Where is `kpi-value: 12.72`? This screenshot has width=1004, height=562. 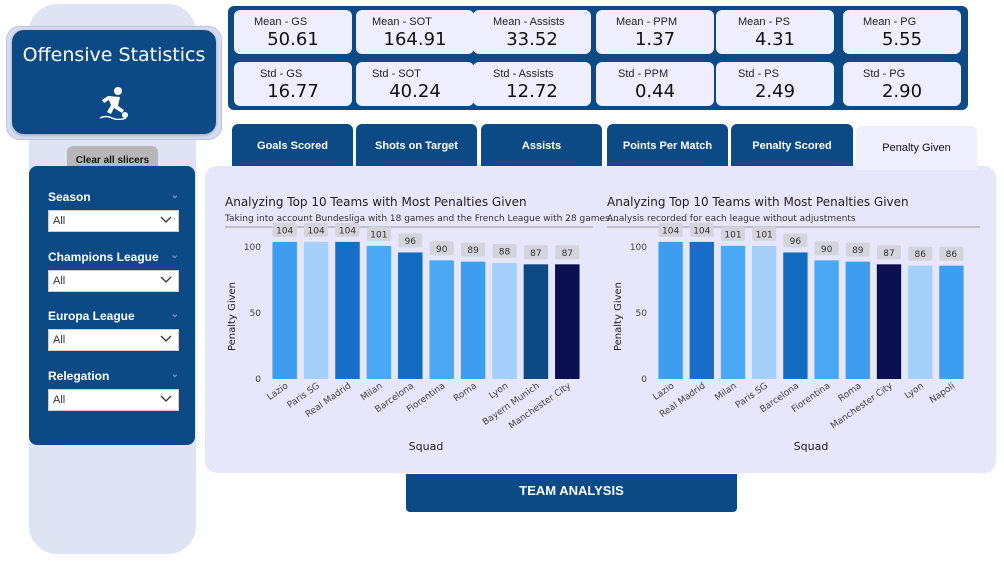 kpi-value: 12.72 is located at coordinates (532, 91).